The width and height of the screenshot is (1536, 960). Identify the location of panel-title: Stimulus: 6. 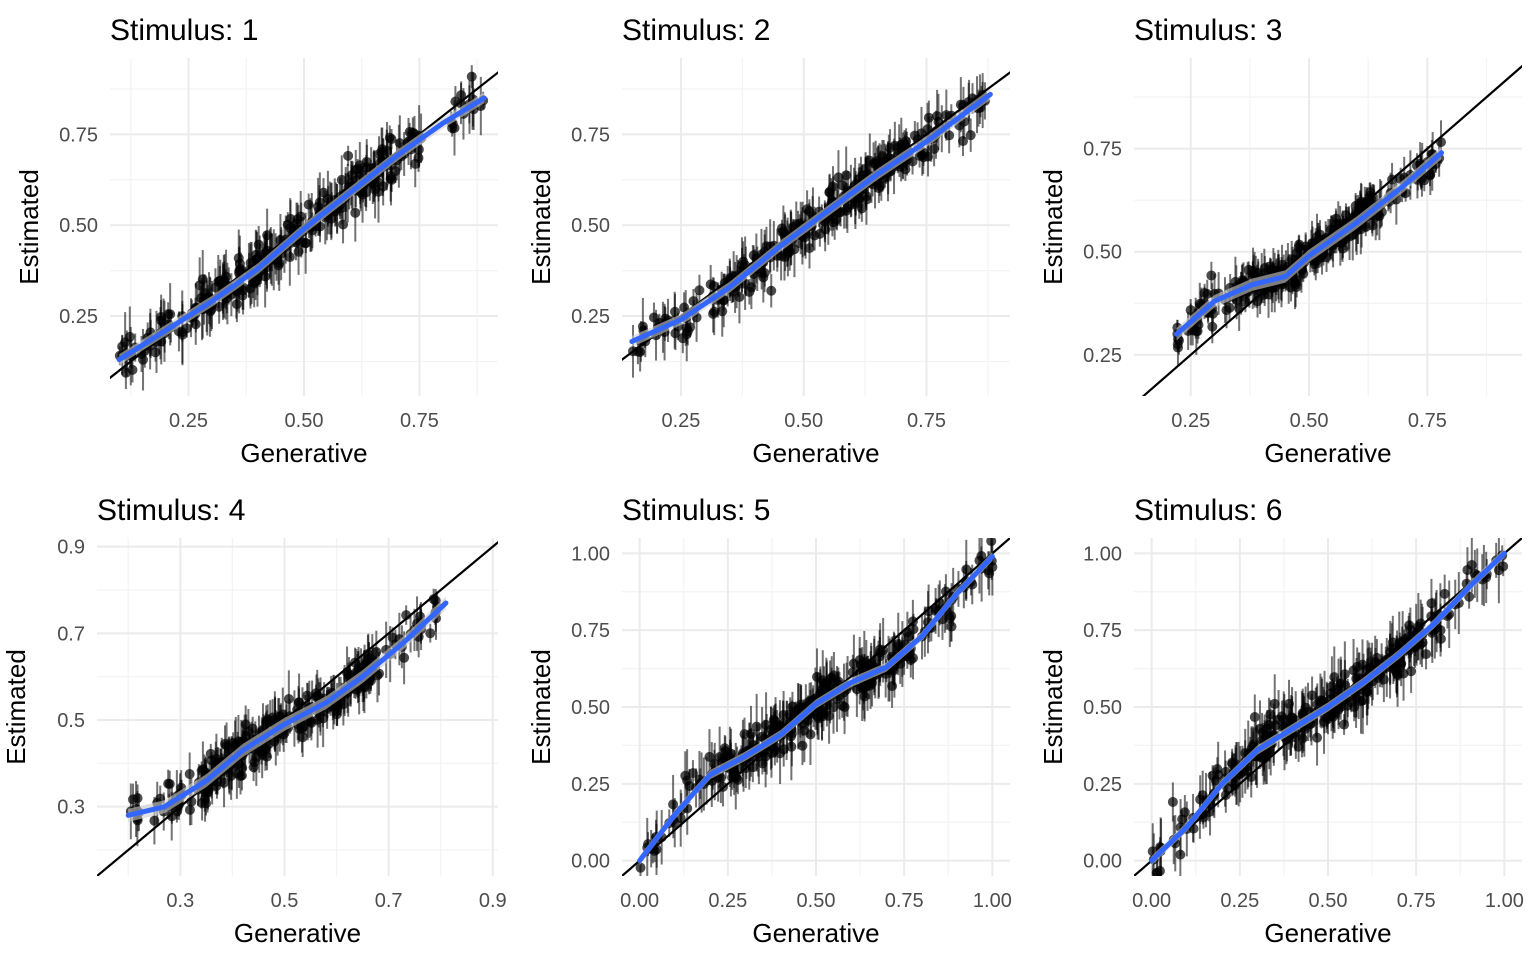
(1208, 510).